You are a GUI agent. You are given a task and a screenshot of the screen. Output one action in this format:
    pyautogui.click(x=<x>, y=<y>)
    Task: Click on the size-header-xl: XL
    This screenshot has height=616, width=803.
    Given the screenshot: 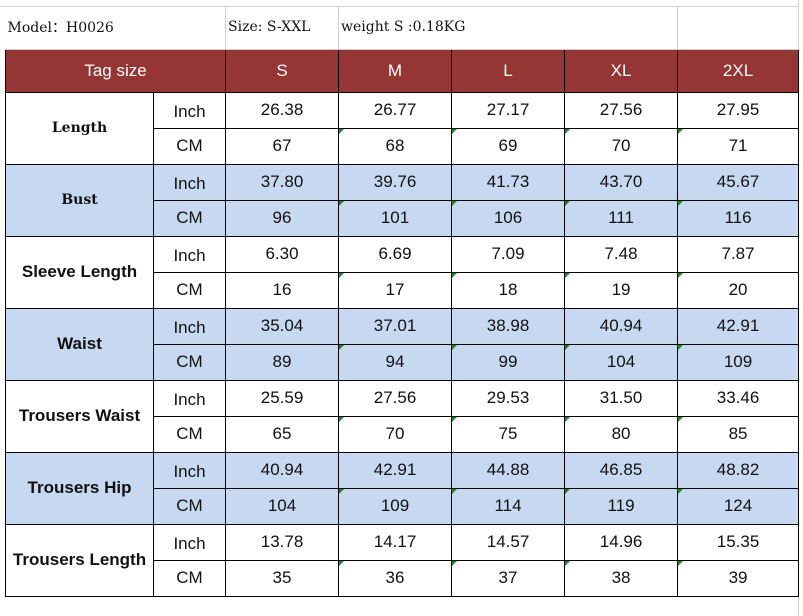 What is the action you would take?
    pyautogui.click(x=621, y=70)
    